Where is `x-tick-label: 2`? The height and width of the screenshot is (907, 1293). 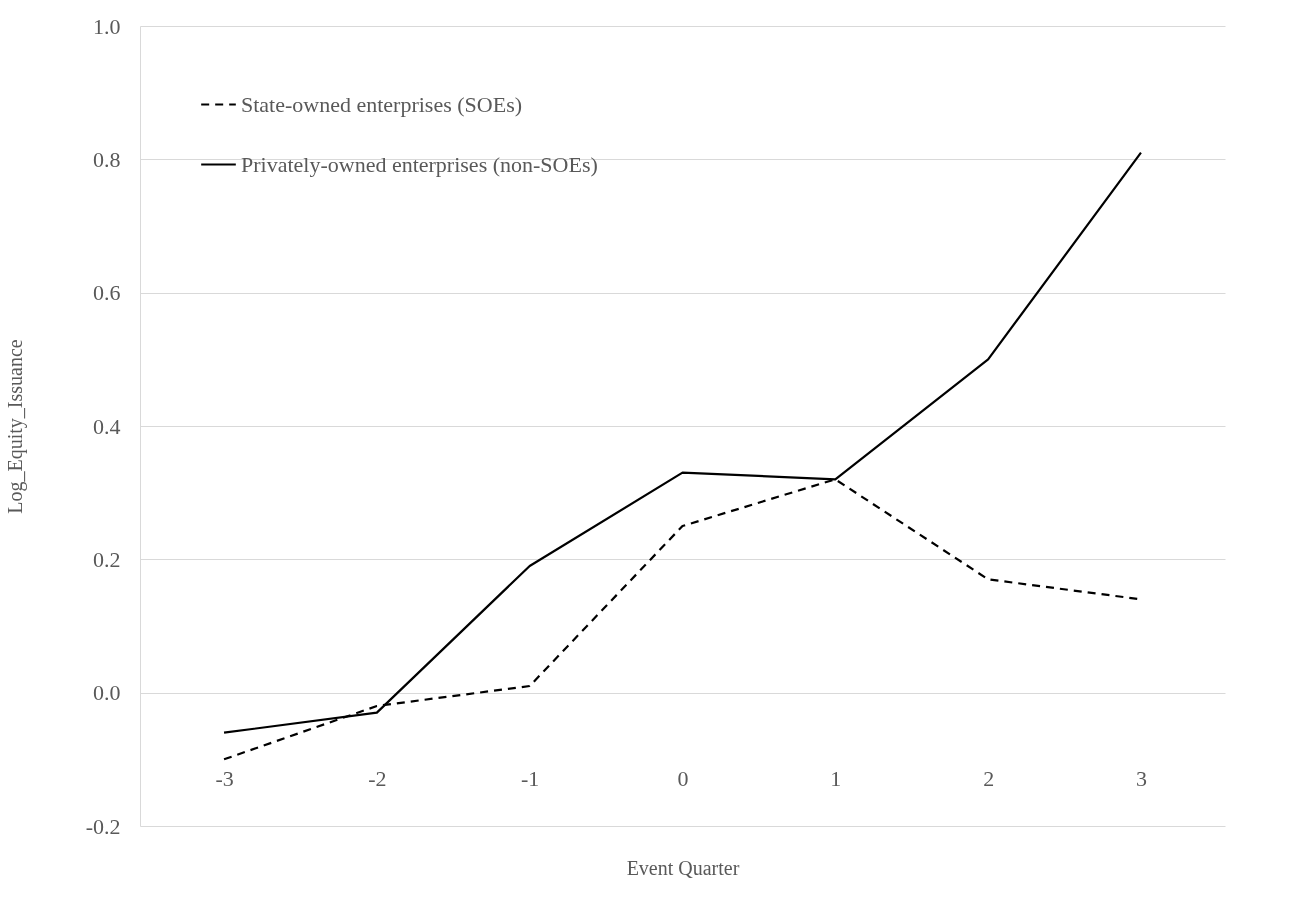 x-tick-label: 2 is located at coordinates (989, 779).